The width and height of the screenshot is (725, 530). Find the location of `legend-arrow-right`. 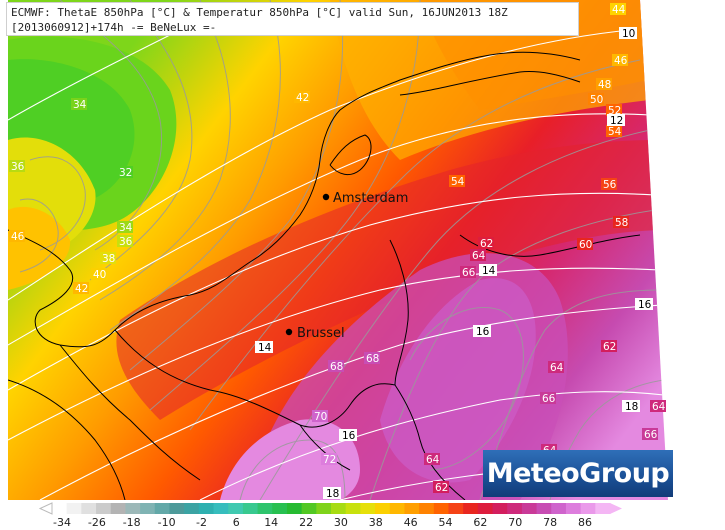

legend-arrow-right is located at coordinates (616, 508).